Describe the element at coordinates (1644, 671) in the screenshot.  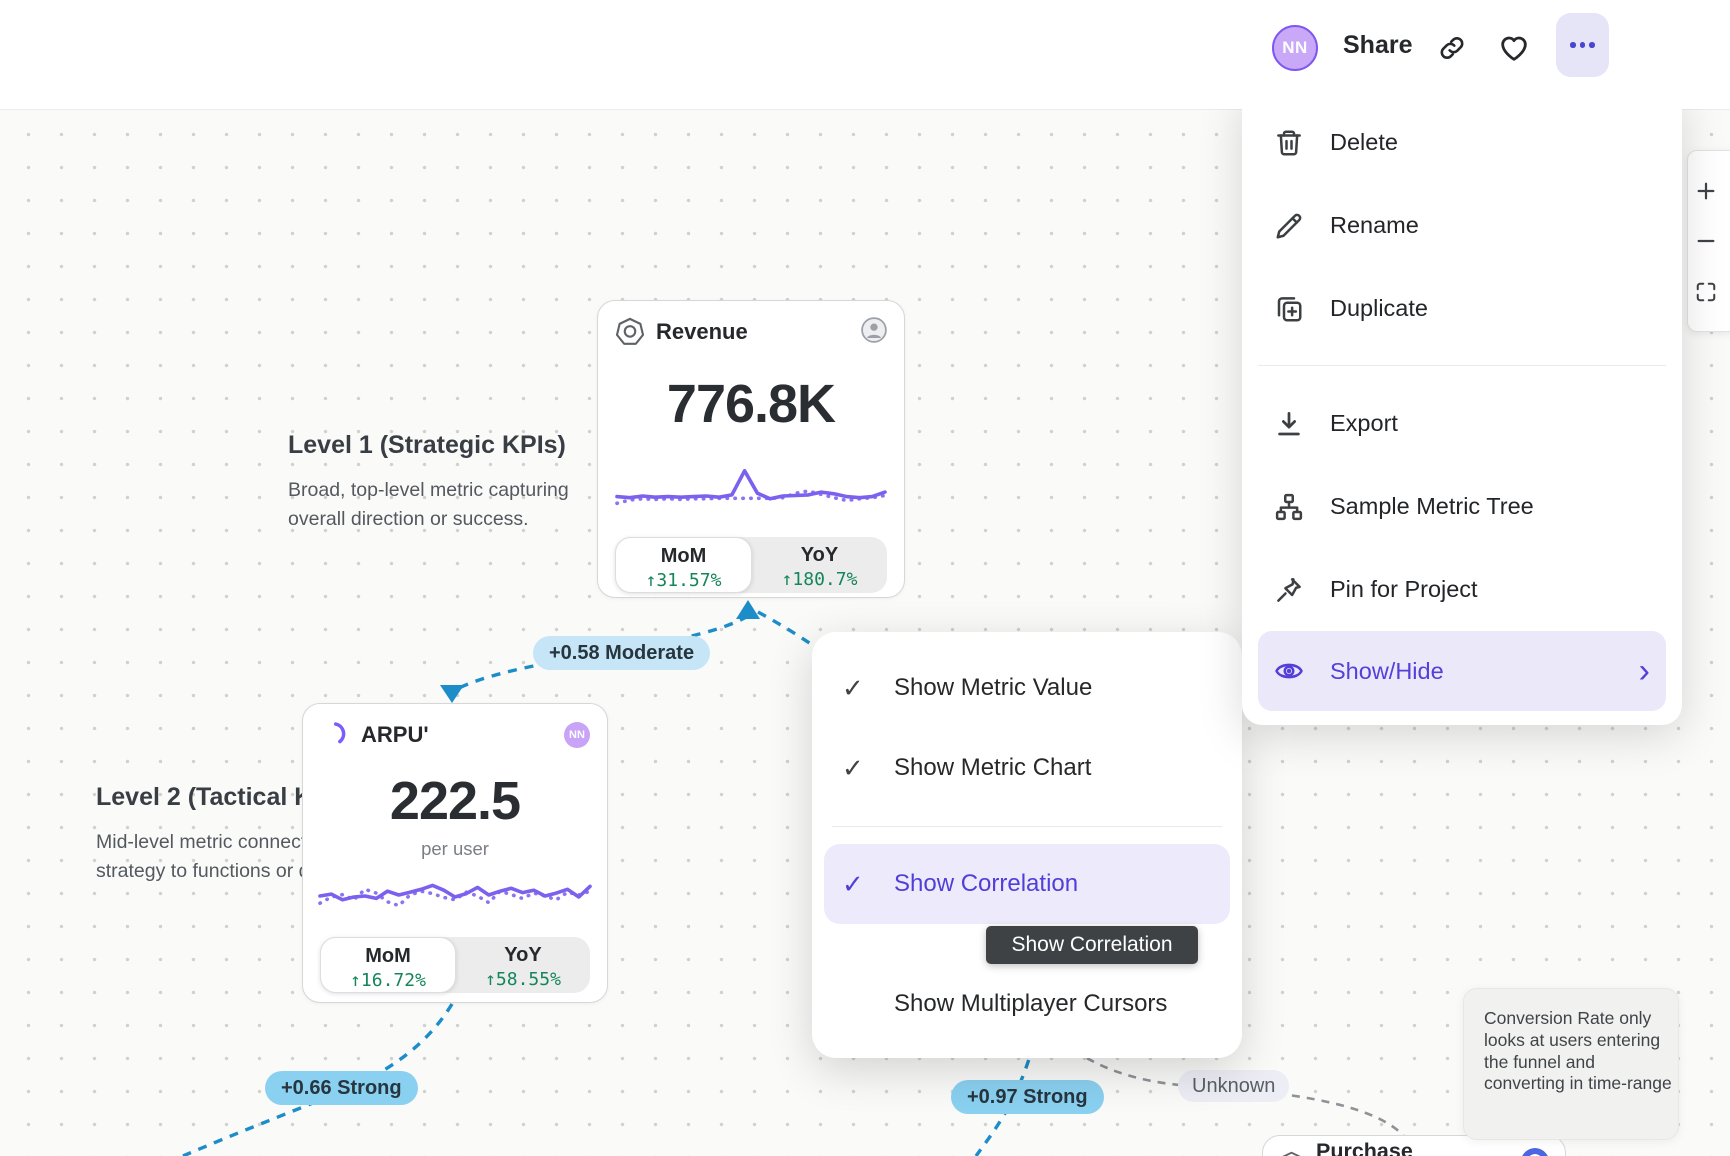
I see `chevron-right-icon: ›` at that location.